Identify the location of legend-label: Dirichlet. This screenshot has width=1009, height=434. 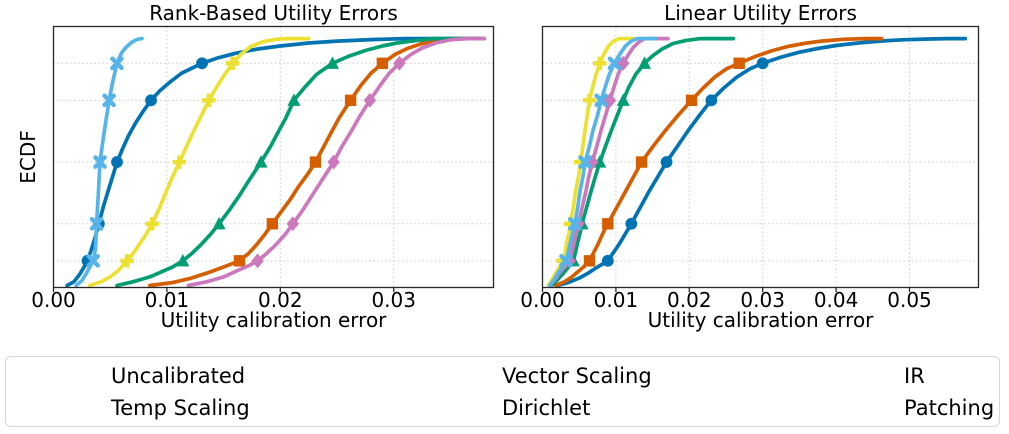
(546, 408).